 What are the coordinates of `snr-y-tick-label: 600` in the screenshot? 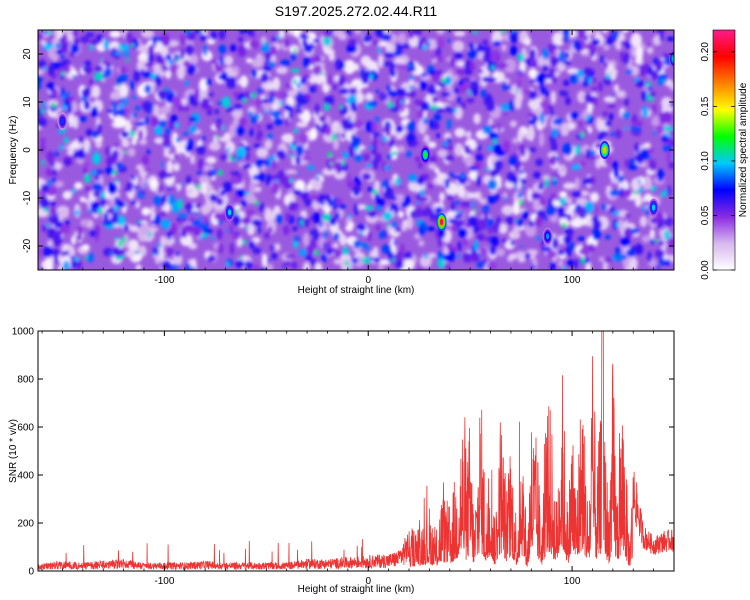 It's located at (25, 428).